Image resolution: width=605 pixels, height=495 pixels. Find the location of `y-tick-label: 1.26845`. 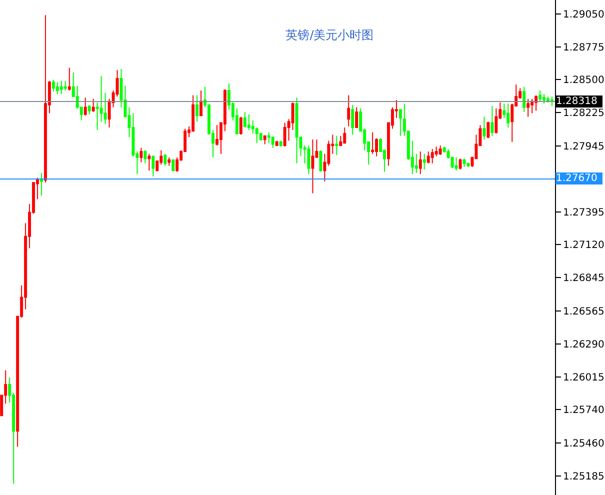

y-tick-label: 1.26845 is located at coordinates (583, 278).